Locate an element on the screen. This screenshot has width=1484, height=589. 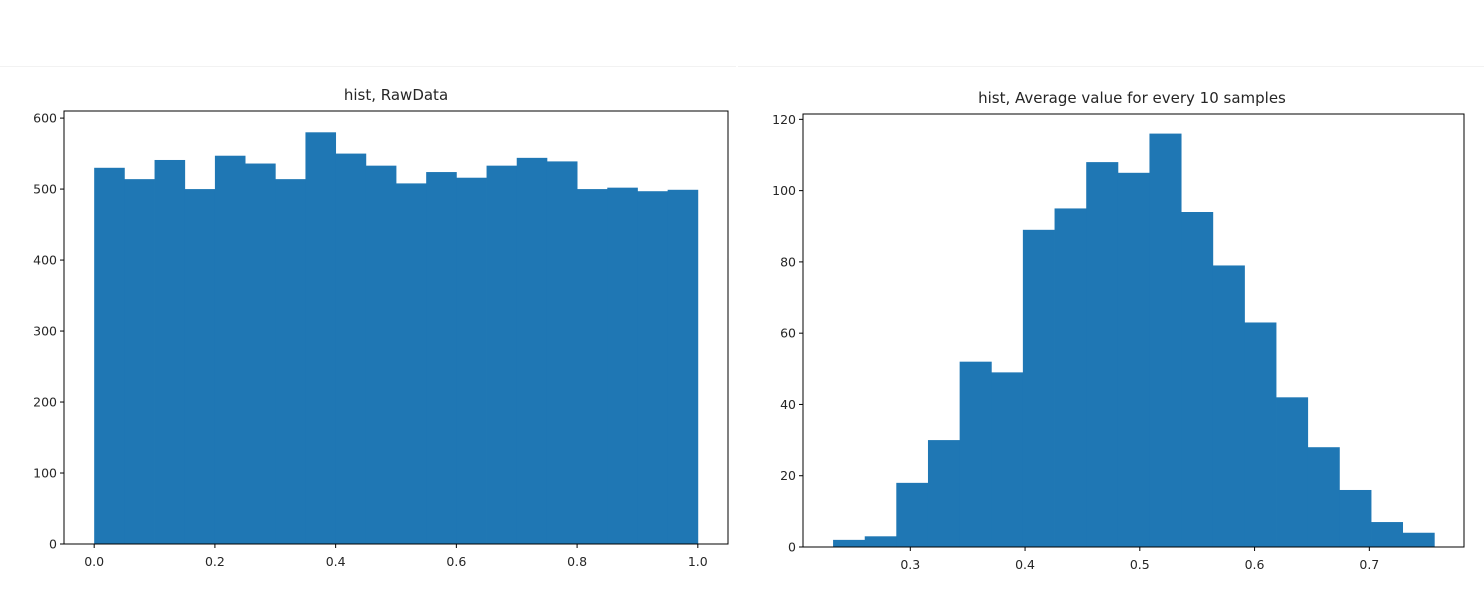
y-tick-label: 200 is located at coordinates (45, 402).